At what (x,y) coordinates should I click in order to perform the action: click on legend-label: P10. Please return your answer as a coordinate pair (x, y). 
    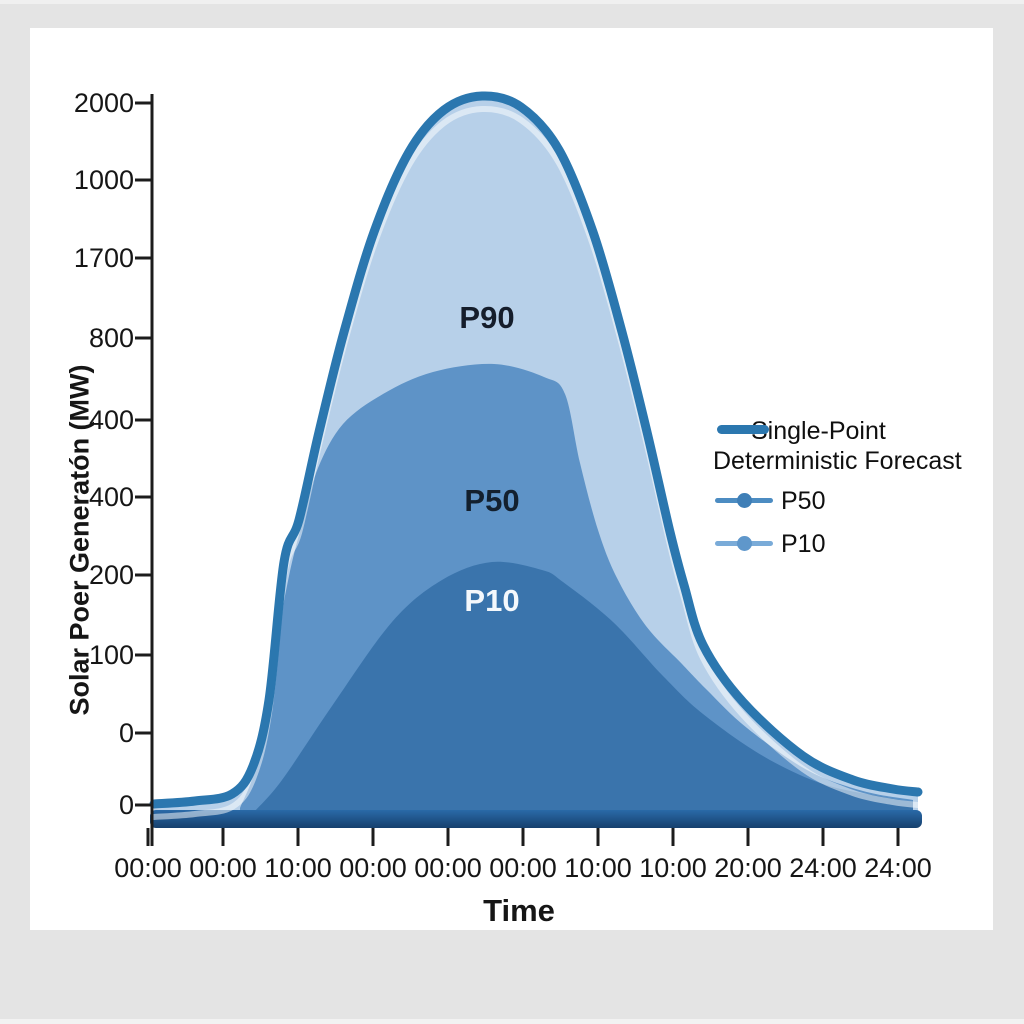
    Looking at the image, I should click on (803, 544).